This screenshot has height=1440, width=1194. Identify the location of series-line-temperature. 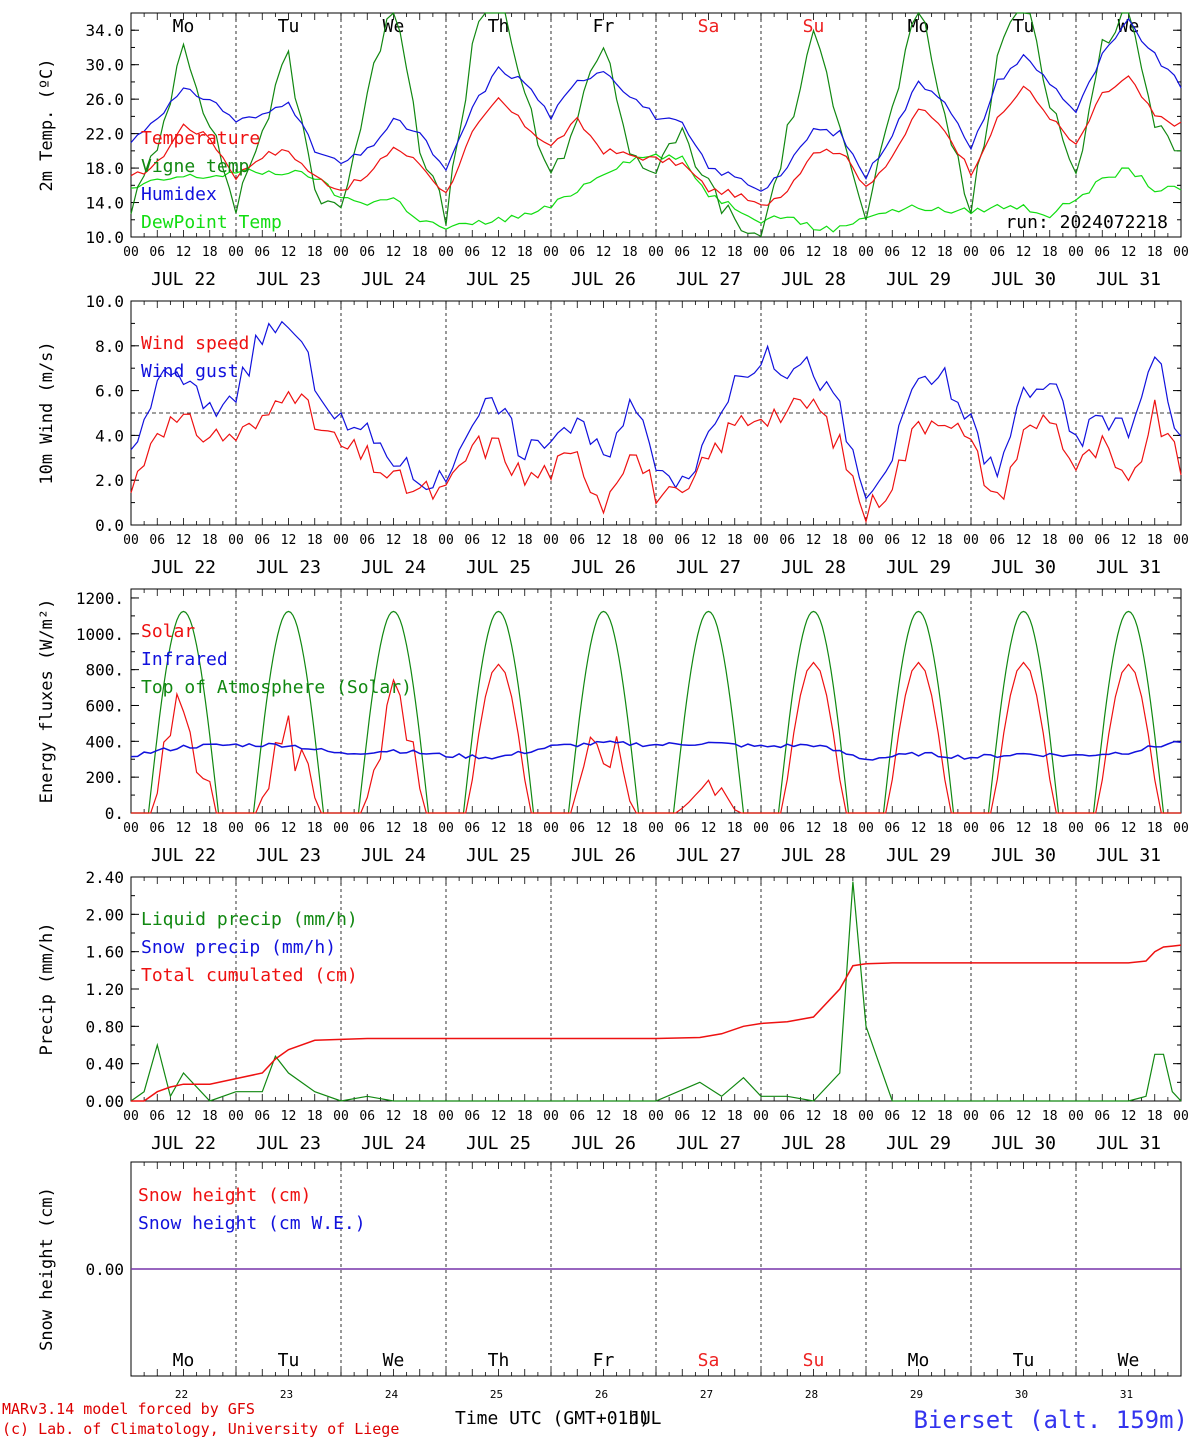
(656, 140).